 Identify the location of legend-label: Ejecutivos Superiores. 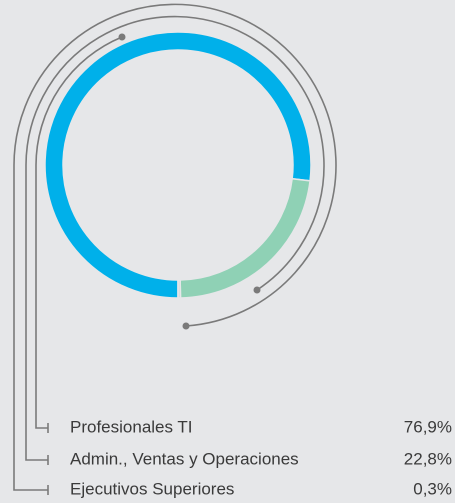
(152, 488).